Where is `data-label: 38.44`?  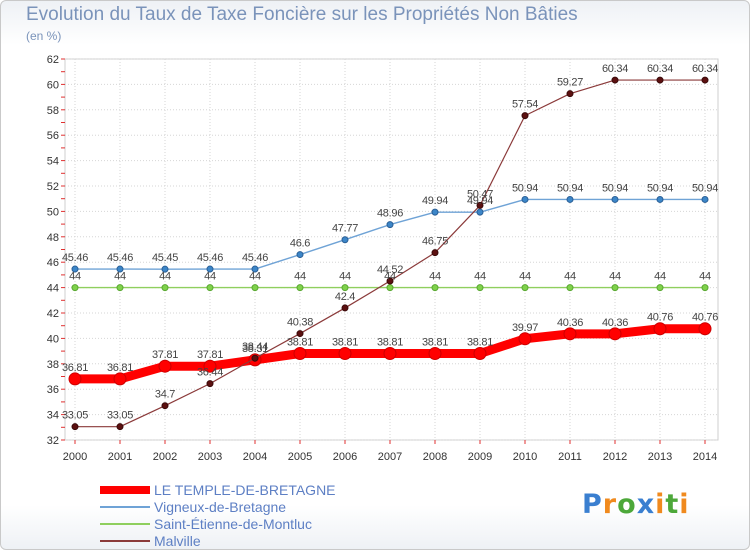
data-label: 38.44 is located at coordinates (255, 347).